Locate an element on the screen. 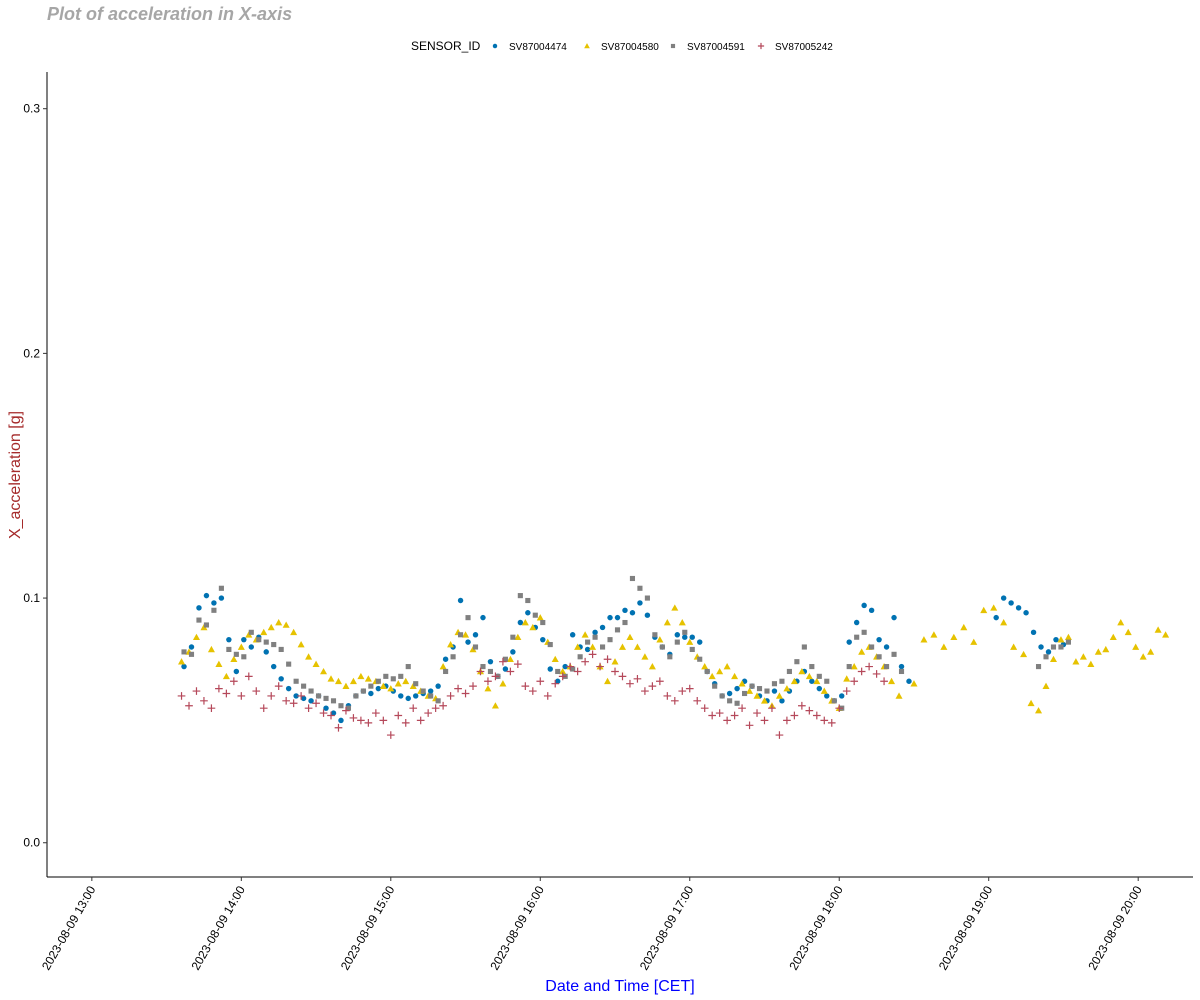 This screenshot has height=1000, width=1200. x-tick-label: 2023-08-09 20:00 is located at coordinates (1115, 927).